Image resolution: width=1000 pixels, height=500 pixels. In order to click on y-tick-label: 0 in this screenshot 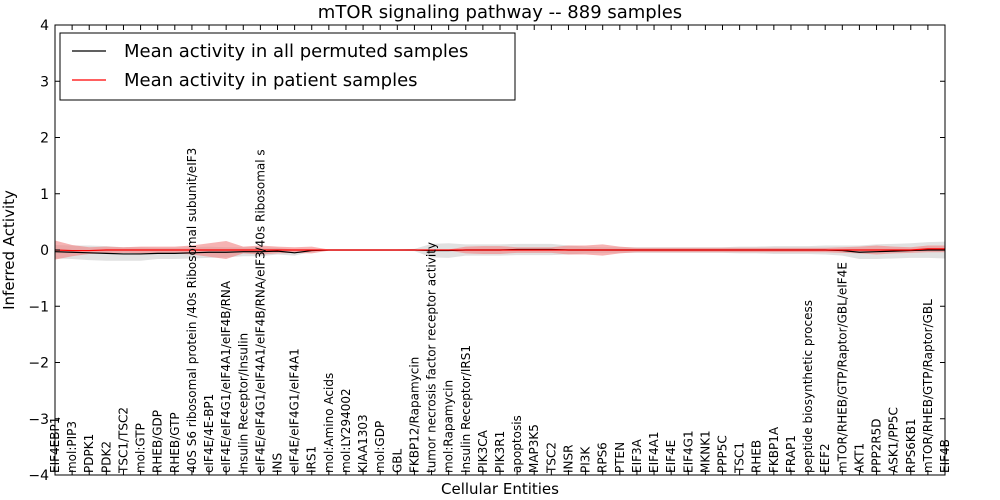, I will do `click(44, 251)`.